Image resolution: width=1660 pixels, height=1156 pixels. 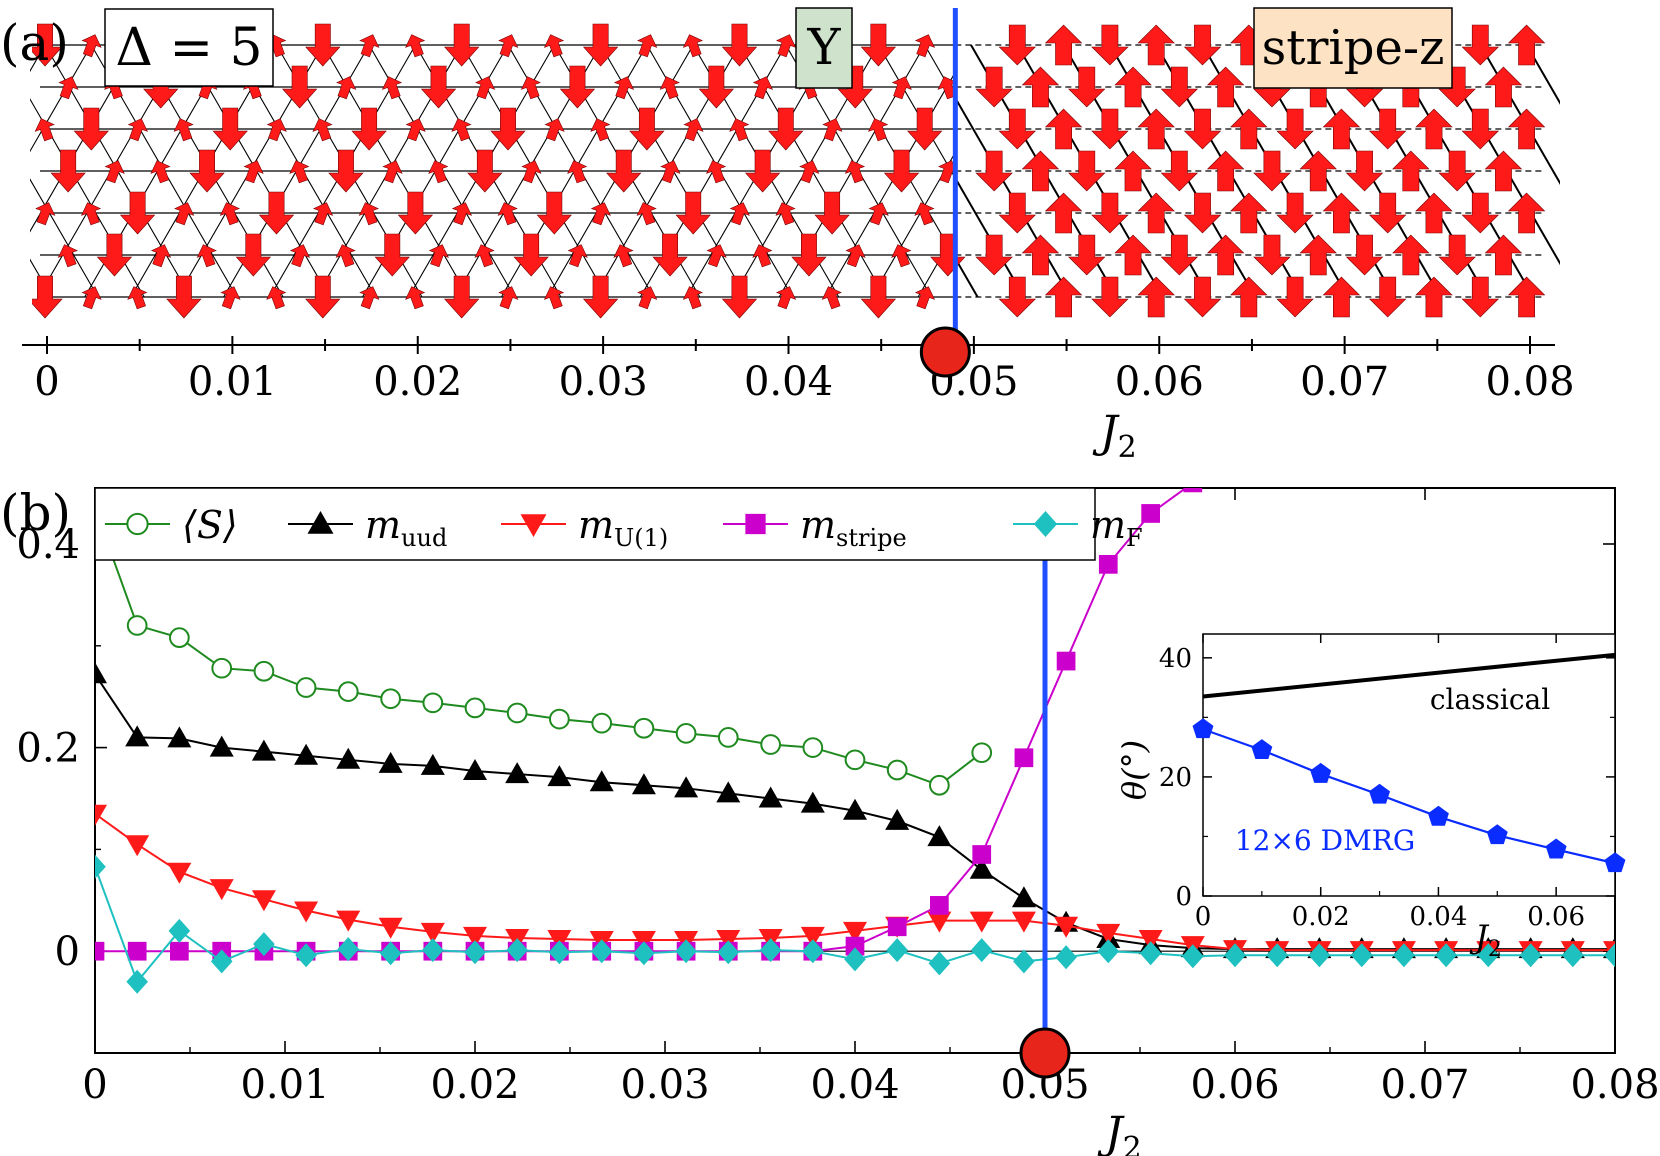 What do you see at coordinates (853, 527) in the screenshot?
I see `legend-label: mstripe` at bounding box center [853, 527].